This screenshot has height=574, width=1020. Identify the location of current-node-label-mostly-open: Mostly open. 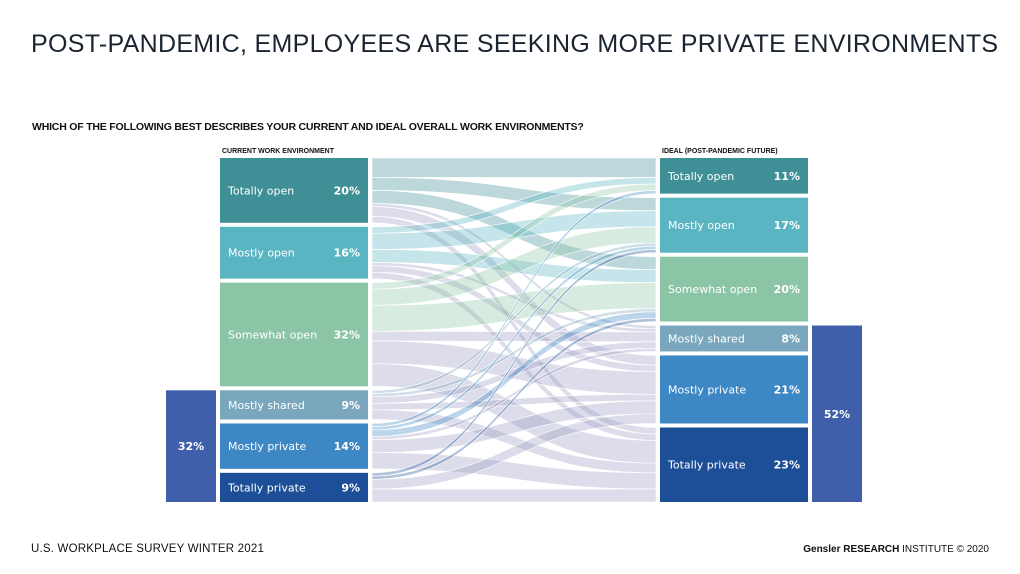
(261, 253).